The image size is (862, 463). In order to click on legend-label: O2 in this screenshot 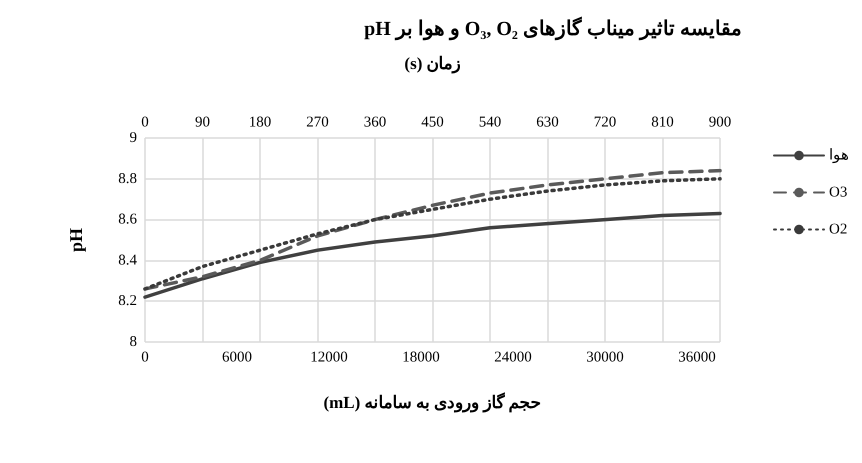, I will do `click(838, 230)`.